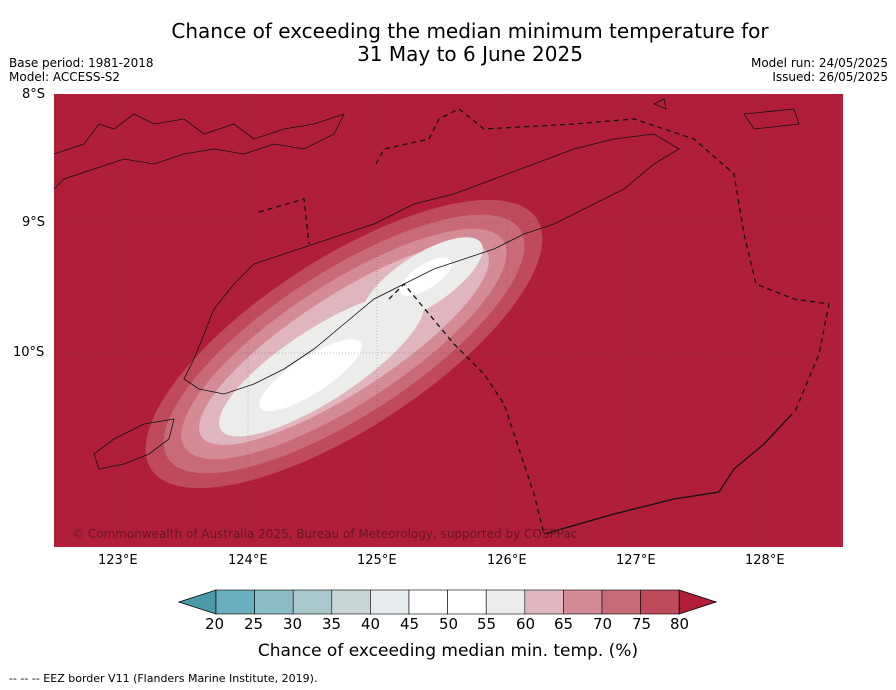  I want to click on lon-label-127e: 127°E, so click(636, 560).